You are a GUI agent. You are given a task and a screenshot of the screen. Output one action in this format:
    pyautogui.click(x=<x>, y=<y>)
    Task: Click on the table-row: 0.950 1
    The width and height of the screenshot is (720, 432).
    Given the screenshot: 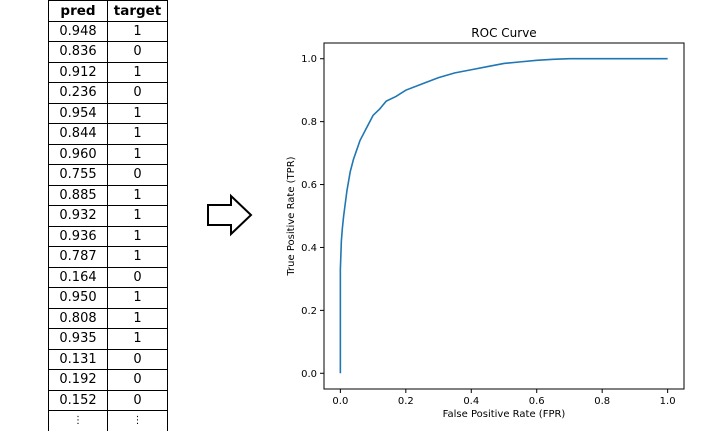 What is the action you would take?
    pyautogui.click(x=108, y=298)
    